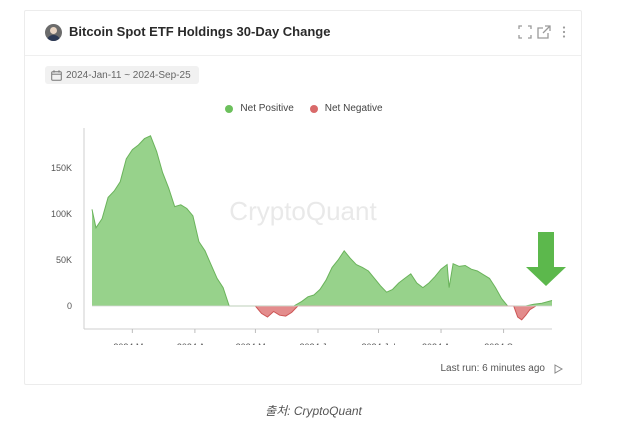 This screenshot has width=627, height=427. Describe the element at coordinates (525, 32) in the screenshot. I see `expand-icon` at that location.